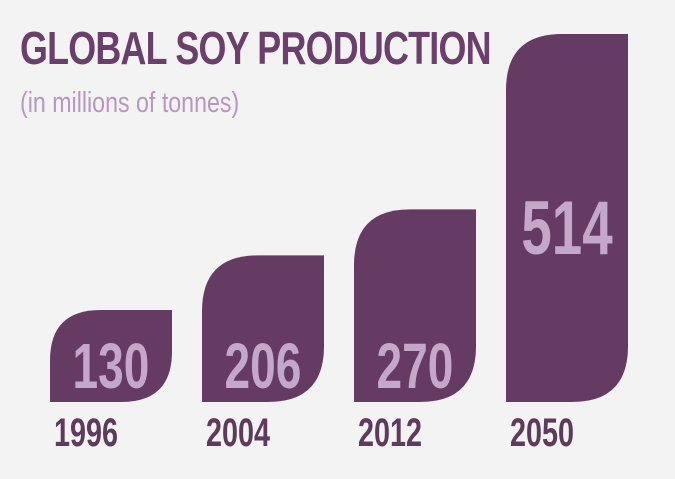 The width and height of the screenshot is (675, 479). I want to click on bar-1996, so click(111, 356).